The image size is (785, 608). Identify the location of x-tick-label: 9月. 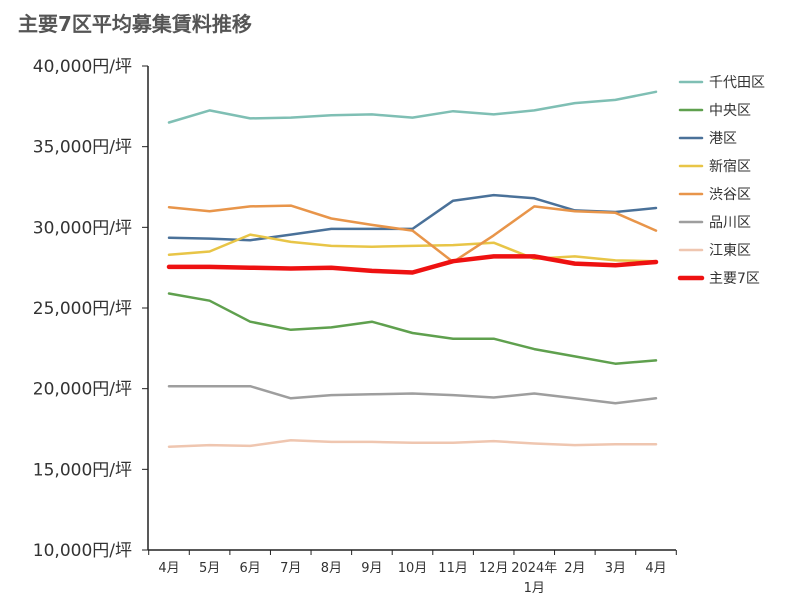
(371, 568).